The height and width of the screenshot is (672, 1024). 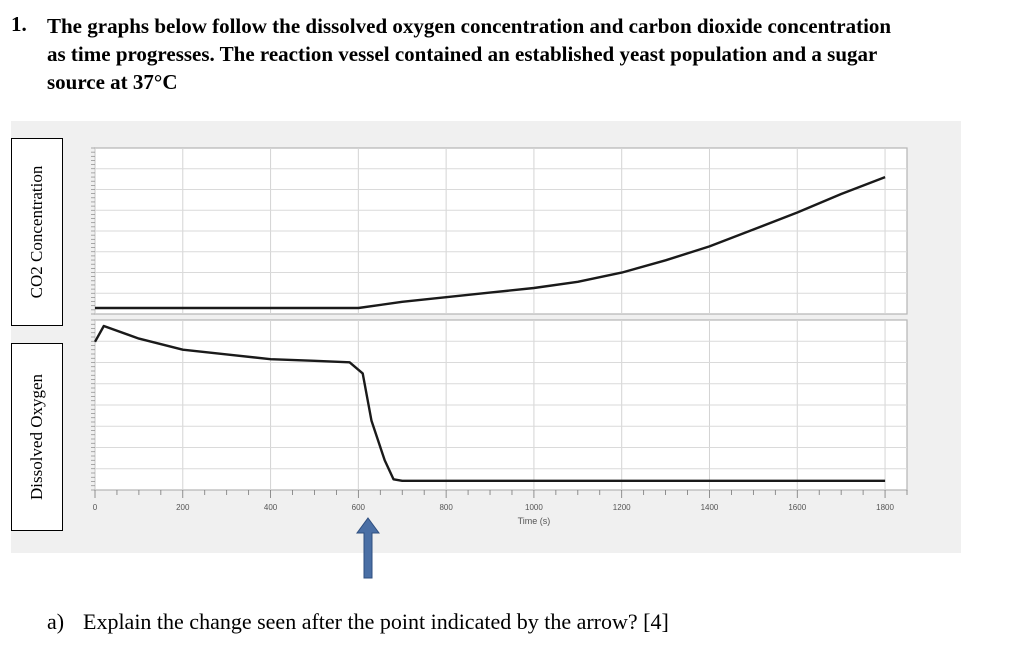 What do you see at coordinates (446, 507) in the screenshot?
I see `x-tick-label: 800` at bounding box center [446, 507].